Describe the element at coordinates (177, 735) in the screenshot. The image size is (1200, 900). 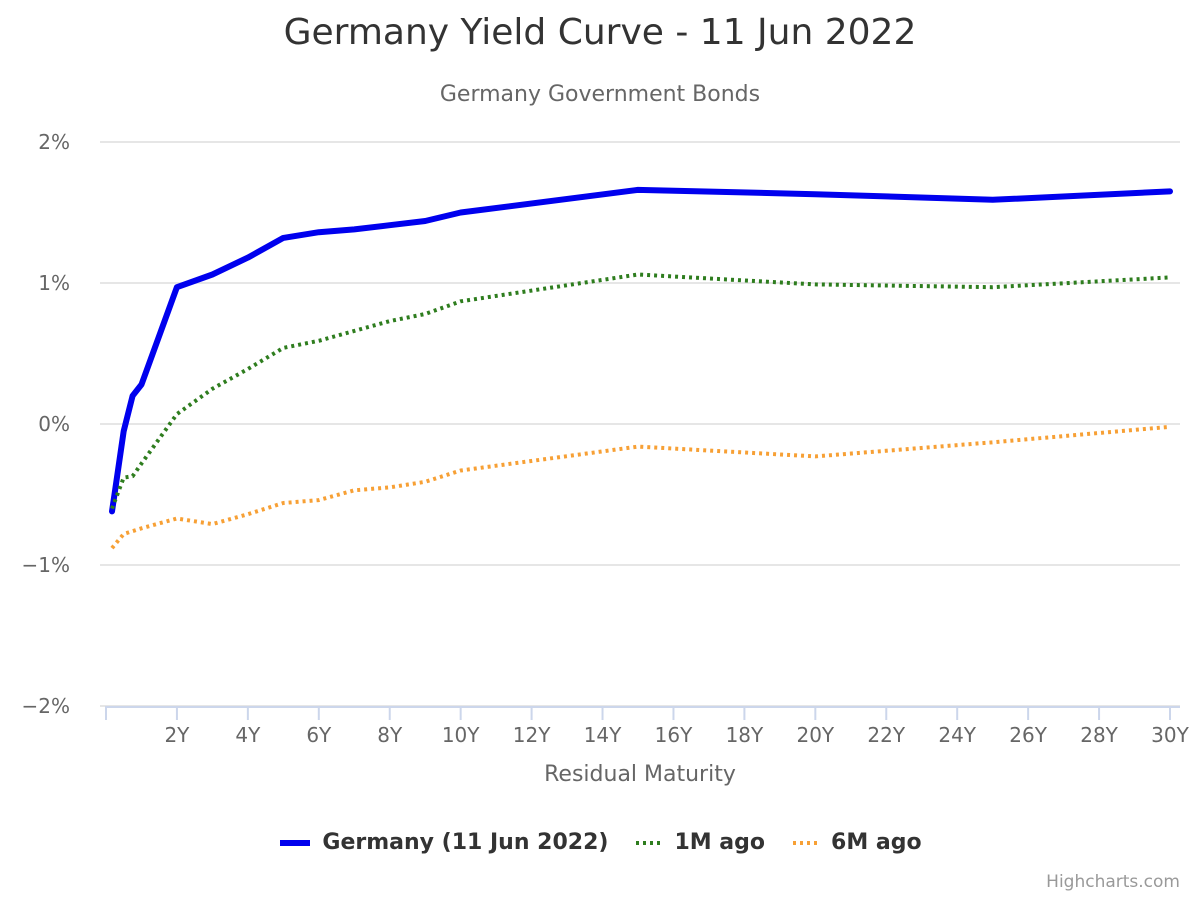
I see `x-tick-label: 2Y` at that location.